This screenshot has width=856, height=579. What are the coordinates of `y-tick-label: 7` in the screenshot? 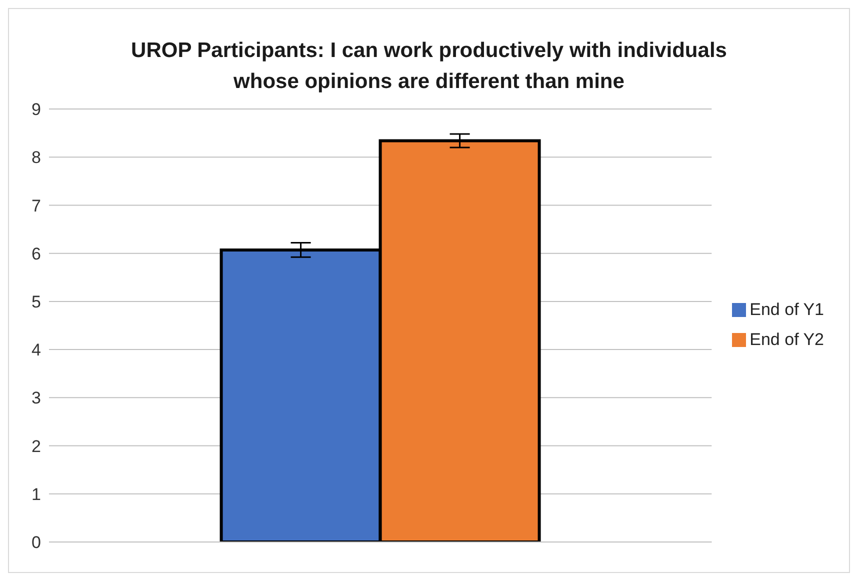 It's located at (36, 206).